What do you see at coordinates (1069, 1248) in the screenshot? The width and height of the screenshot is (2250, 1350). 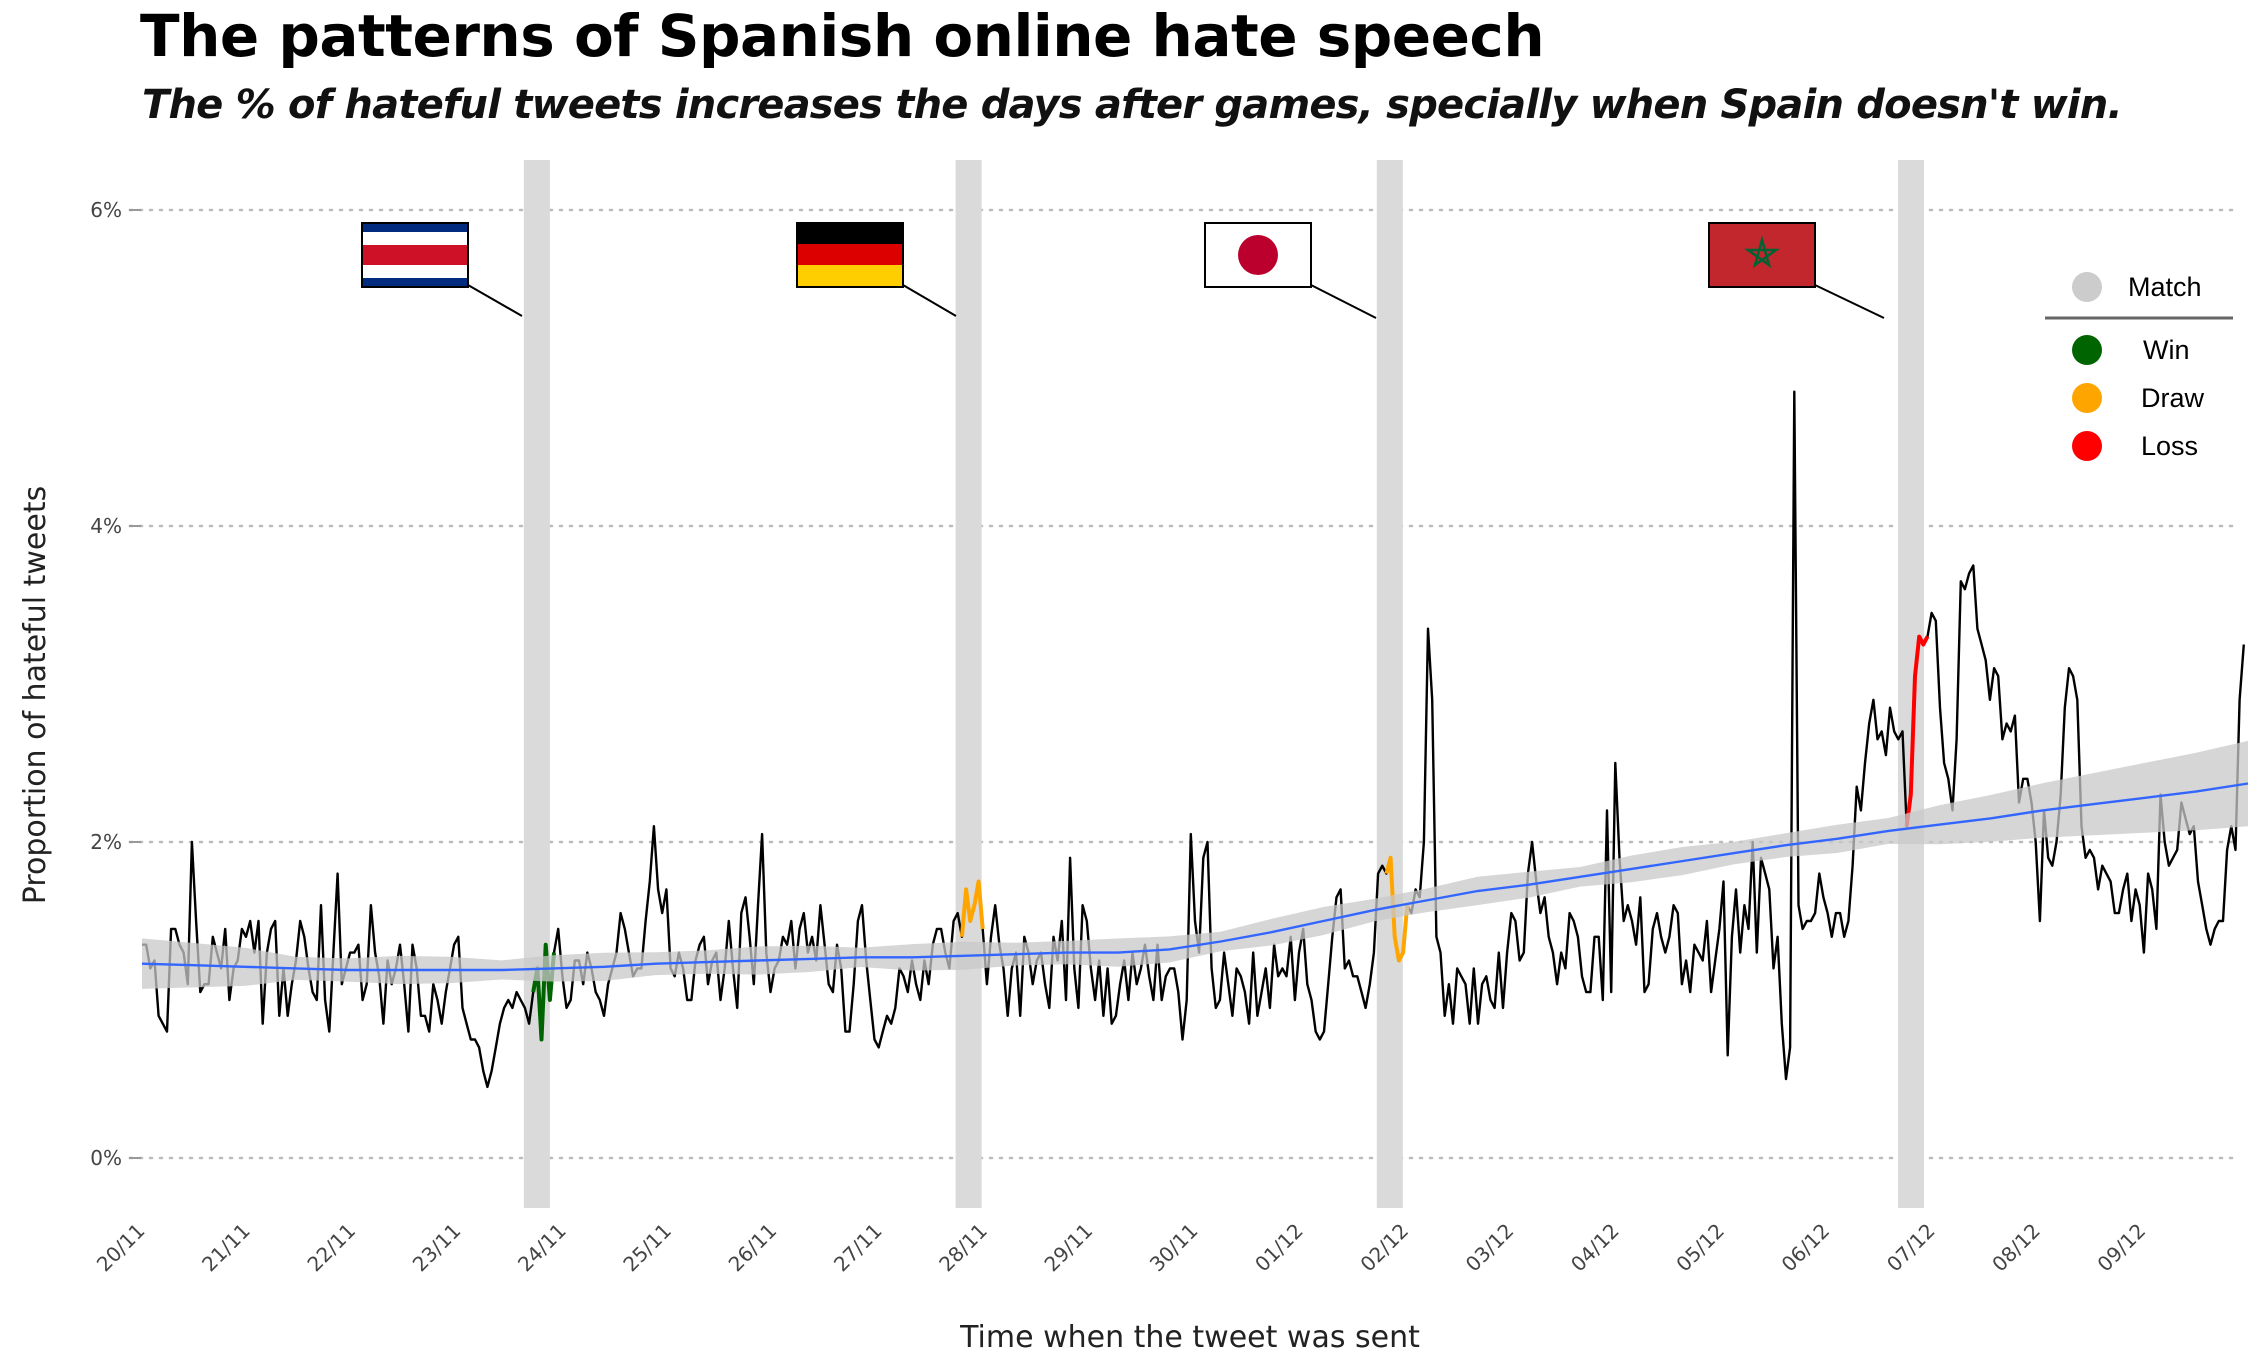 I see `x-tick-label-9: 29/11` at bounding box center [1069, 1248].